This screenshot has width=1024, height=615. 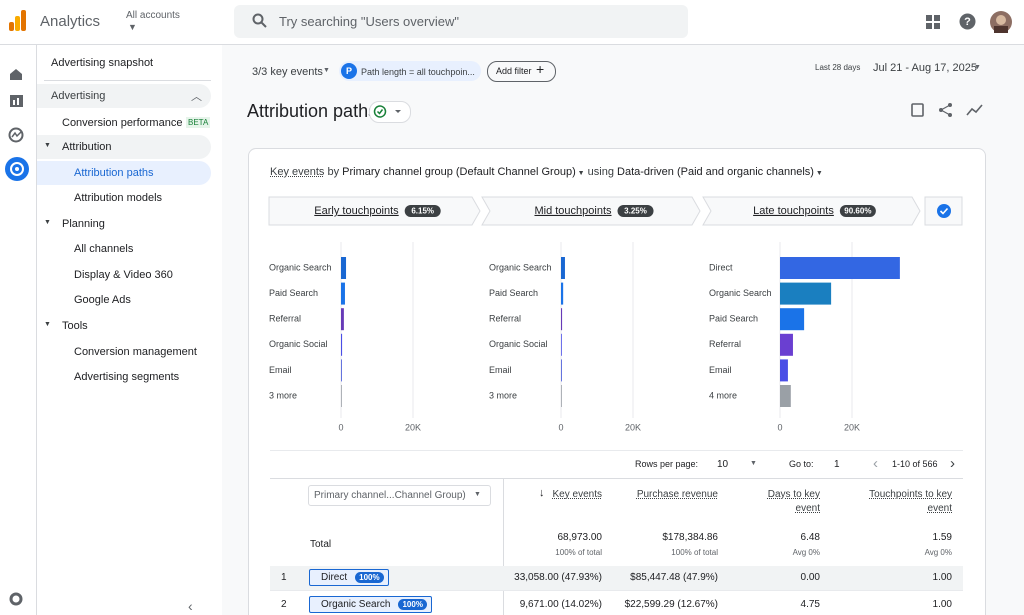 What do you see at coordinates (102, 63) in the screenshot?
I see `sidebar-link: Advertising snapshot` at bounding box center [102, 63].